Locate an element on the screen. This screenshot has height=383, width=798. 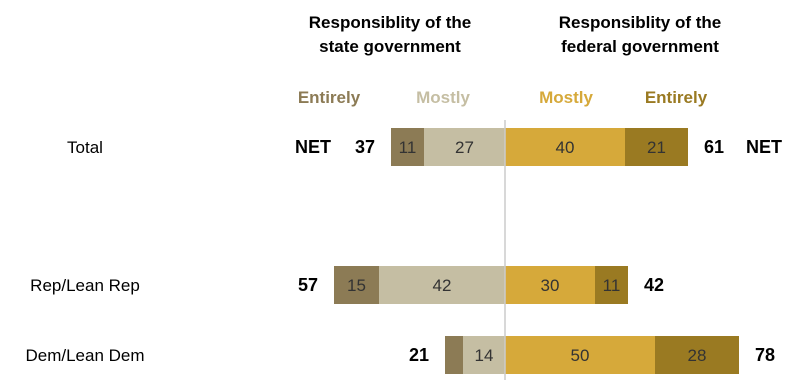
net-word-federal: NET is located at coordinates (764, 147).